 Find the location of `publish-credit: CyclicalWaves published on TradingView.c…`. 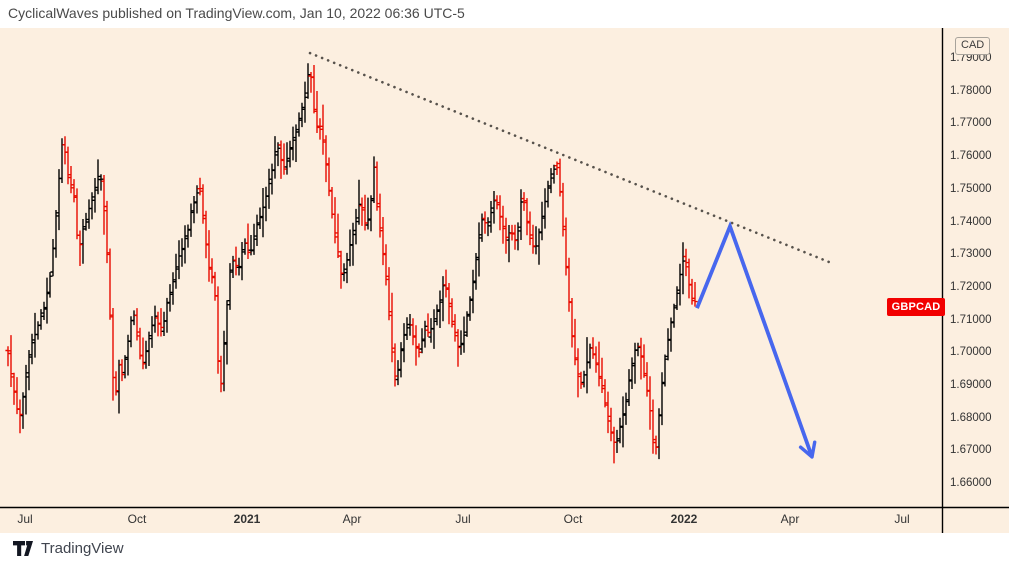

publish-credit: CyclicalWaves published on TradingView.c… is located at coordinates (236, 13).